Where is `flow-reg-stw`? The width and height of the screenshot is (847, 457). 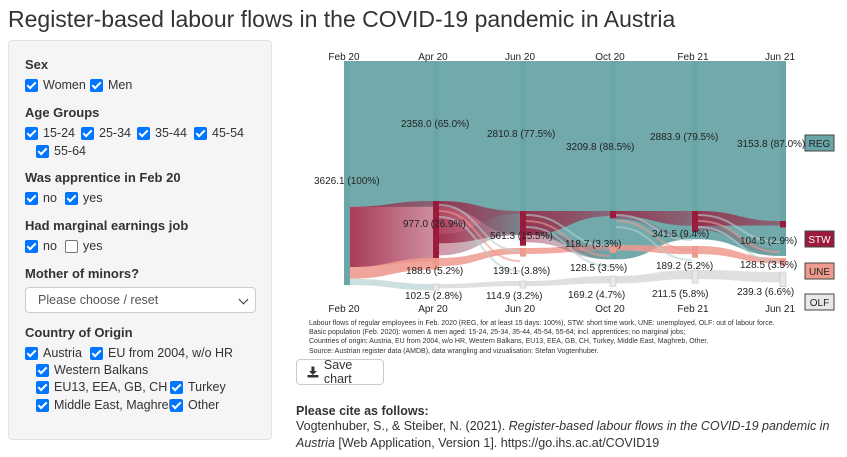
flow-reg-stw is located at coordinates (391, 234).